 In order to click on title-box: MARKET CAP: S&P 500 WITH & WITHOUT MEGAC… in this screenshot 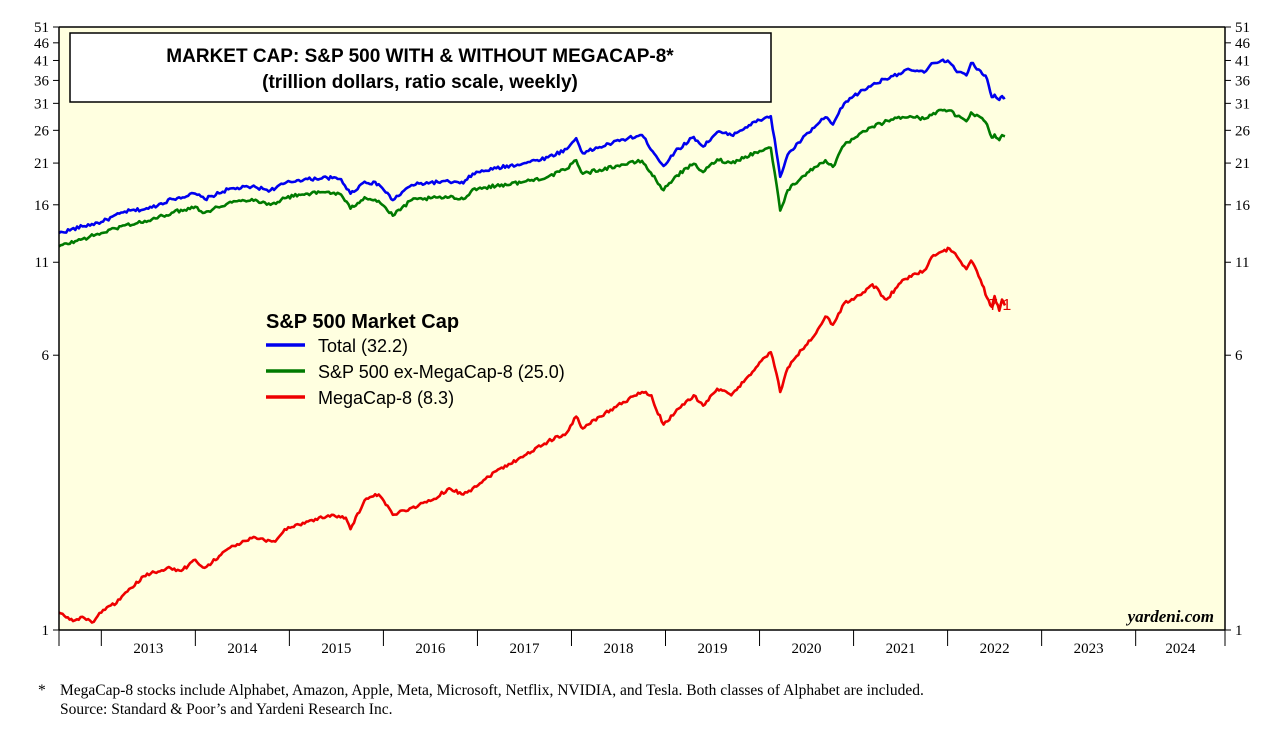, I will do `click(420, 67)`.